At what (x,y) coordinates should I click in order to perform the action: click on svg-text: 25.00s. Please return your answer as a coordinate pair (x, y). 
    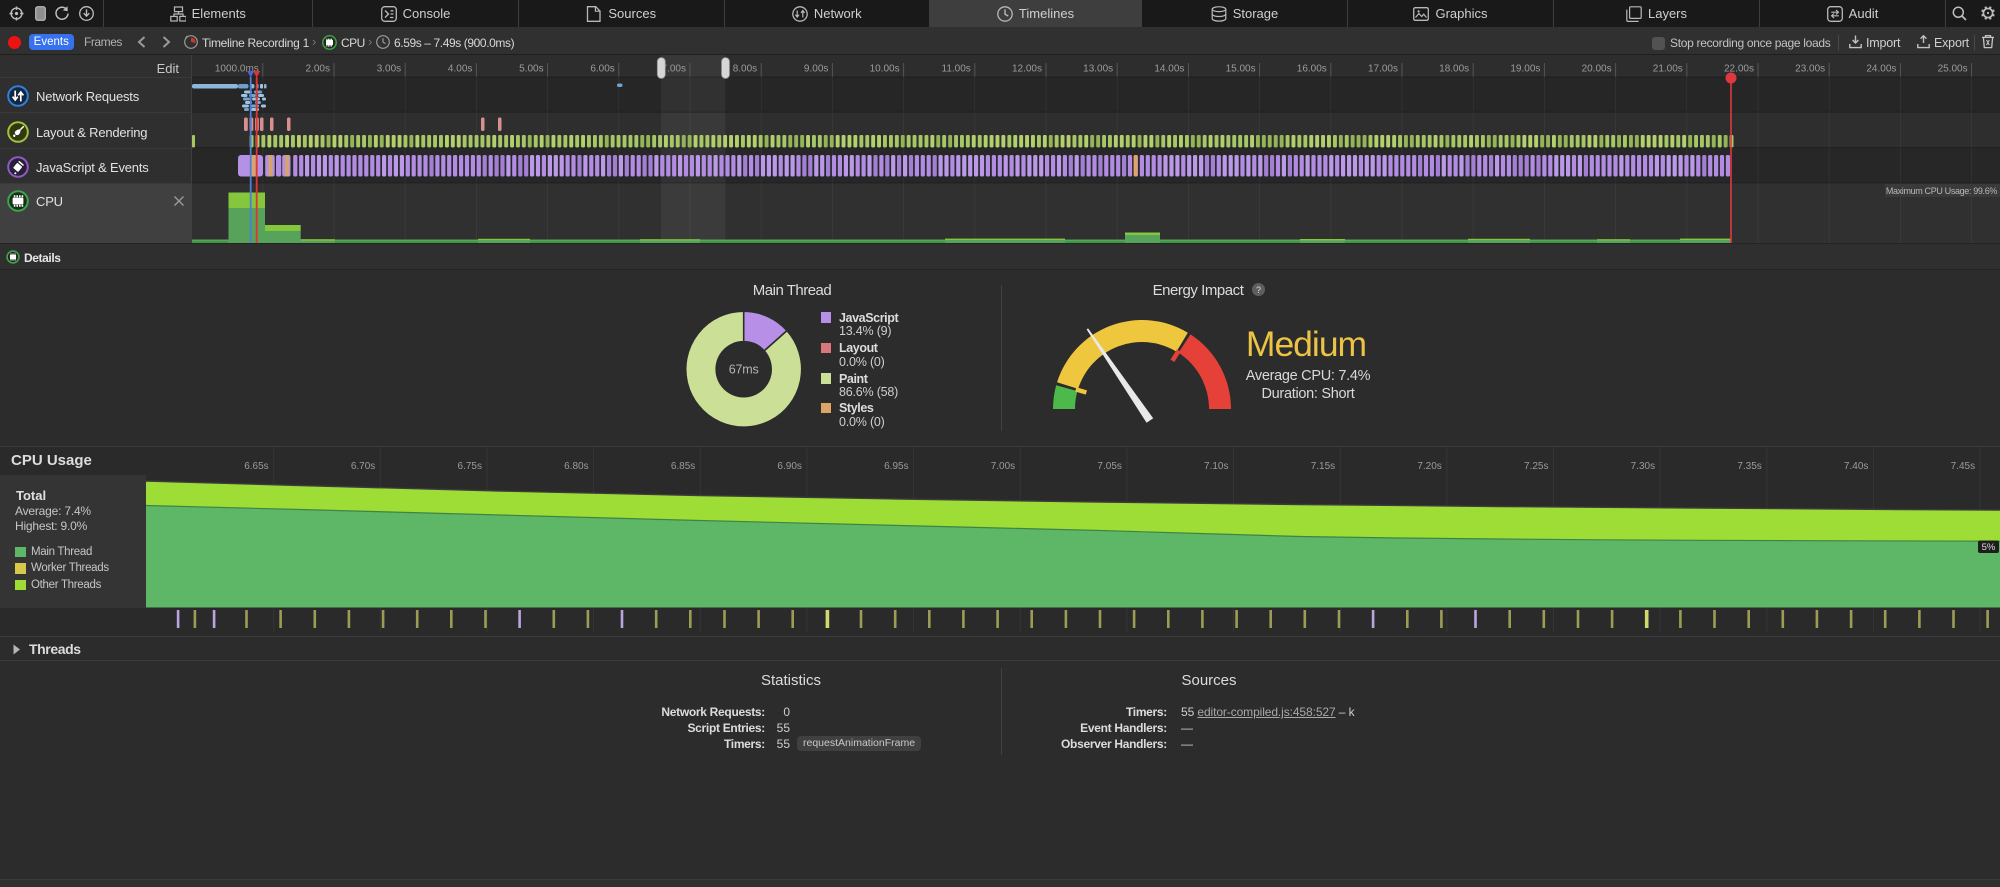
    Looking at the image, I should click on (1953, 69).